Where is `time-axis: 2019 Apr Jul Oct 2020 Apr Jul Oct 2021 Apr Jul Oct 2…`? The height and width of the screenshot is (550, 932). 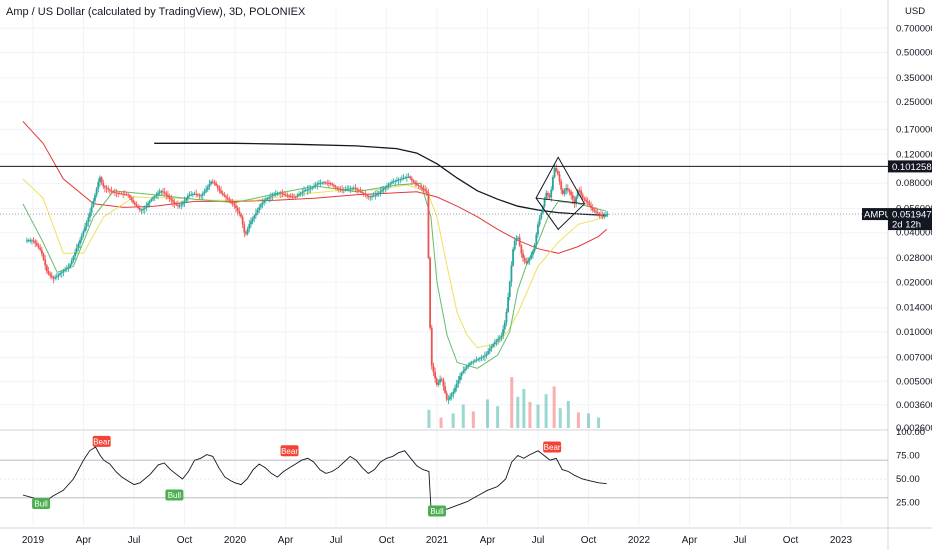 time-axis: 2019 Apr Jul Oct 2020 Apr Jul Oct 2021 Apr Jul Oct 2… is located at coordinates (437, 540).